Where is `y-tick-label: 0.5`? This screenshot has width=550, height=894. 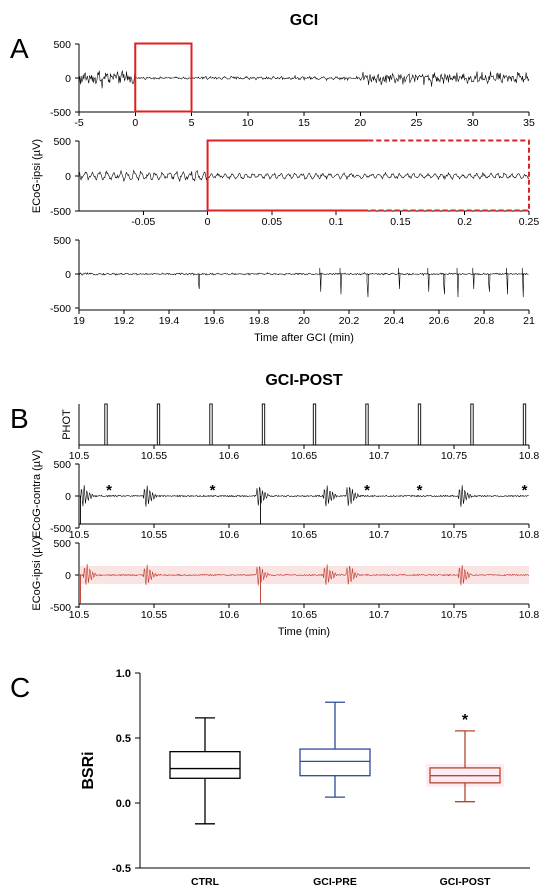 y-tick-label: 0.5 is located at coordinates (123, 739).